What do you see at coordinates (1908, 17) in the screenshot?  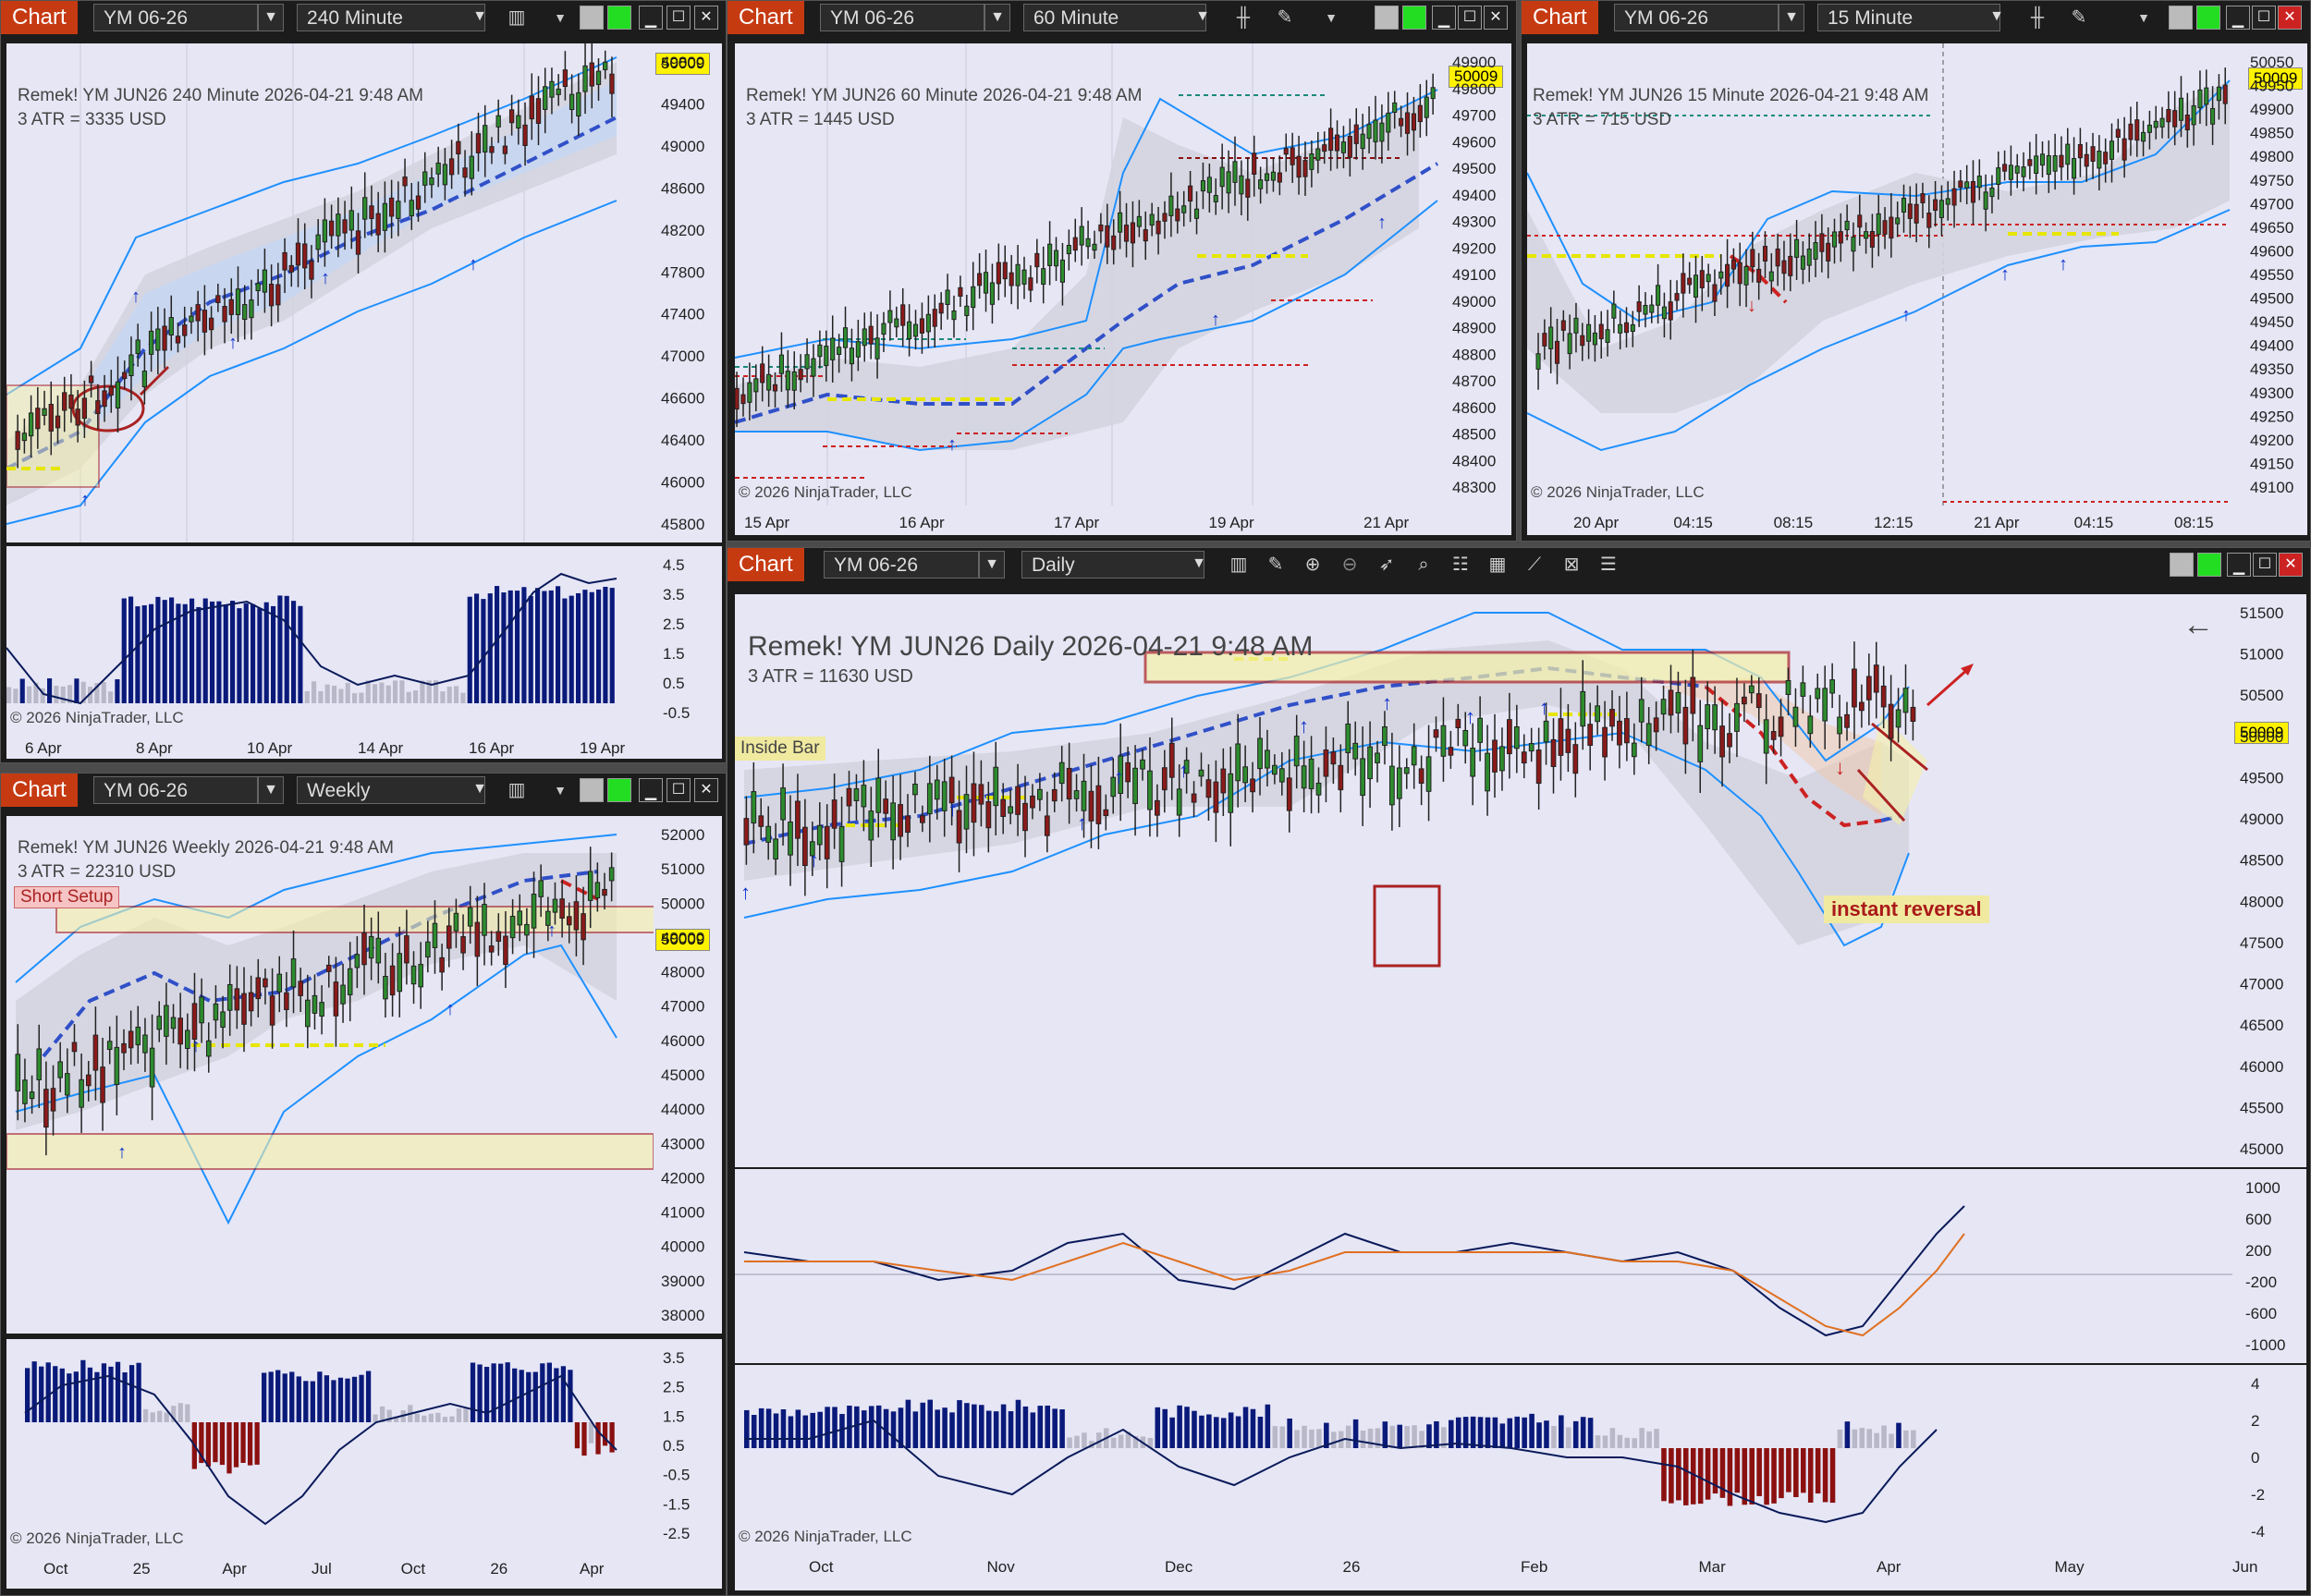 I see `interval-selector: 15 Minute` at bounding box center [1908, 17].